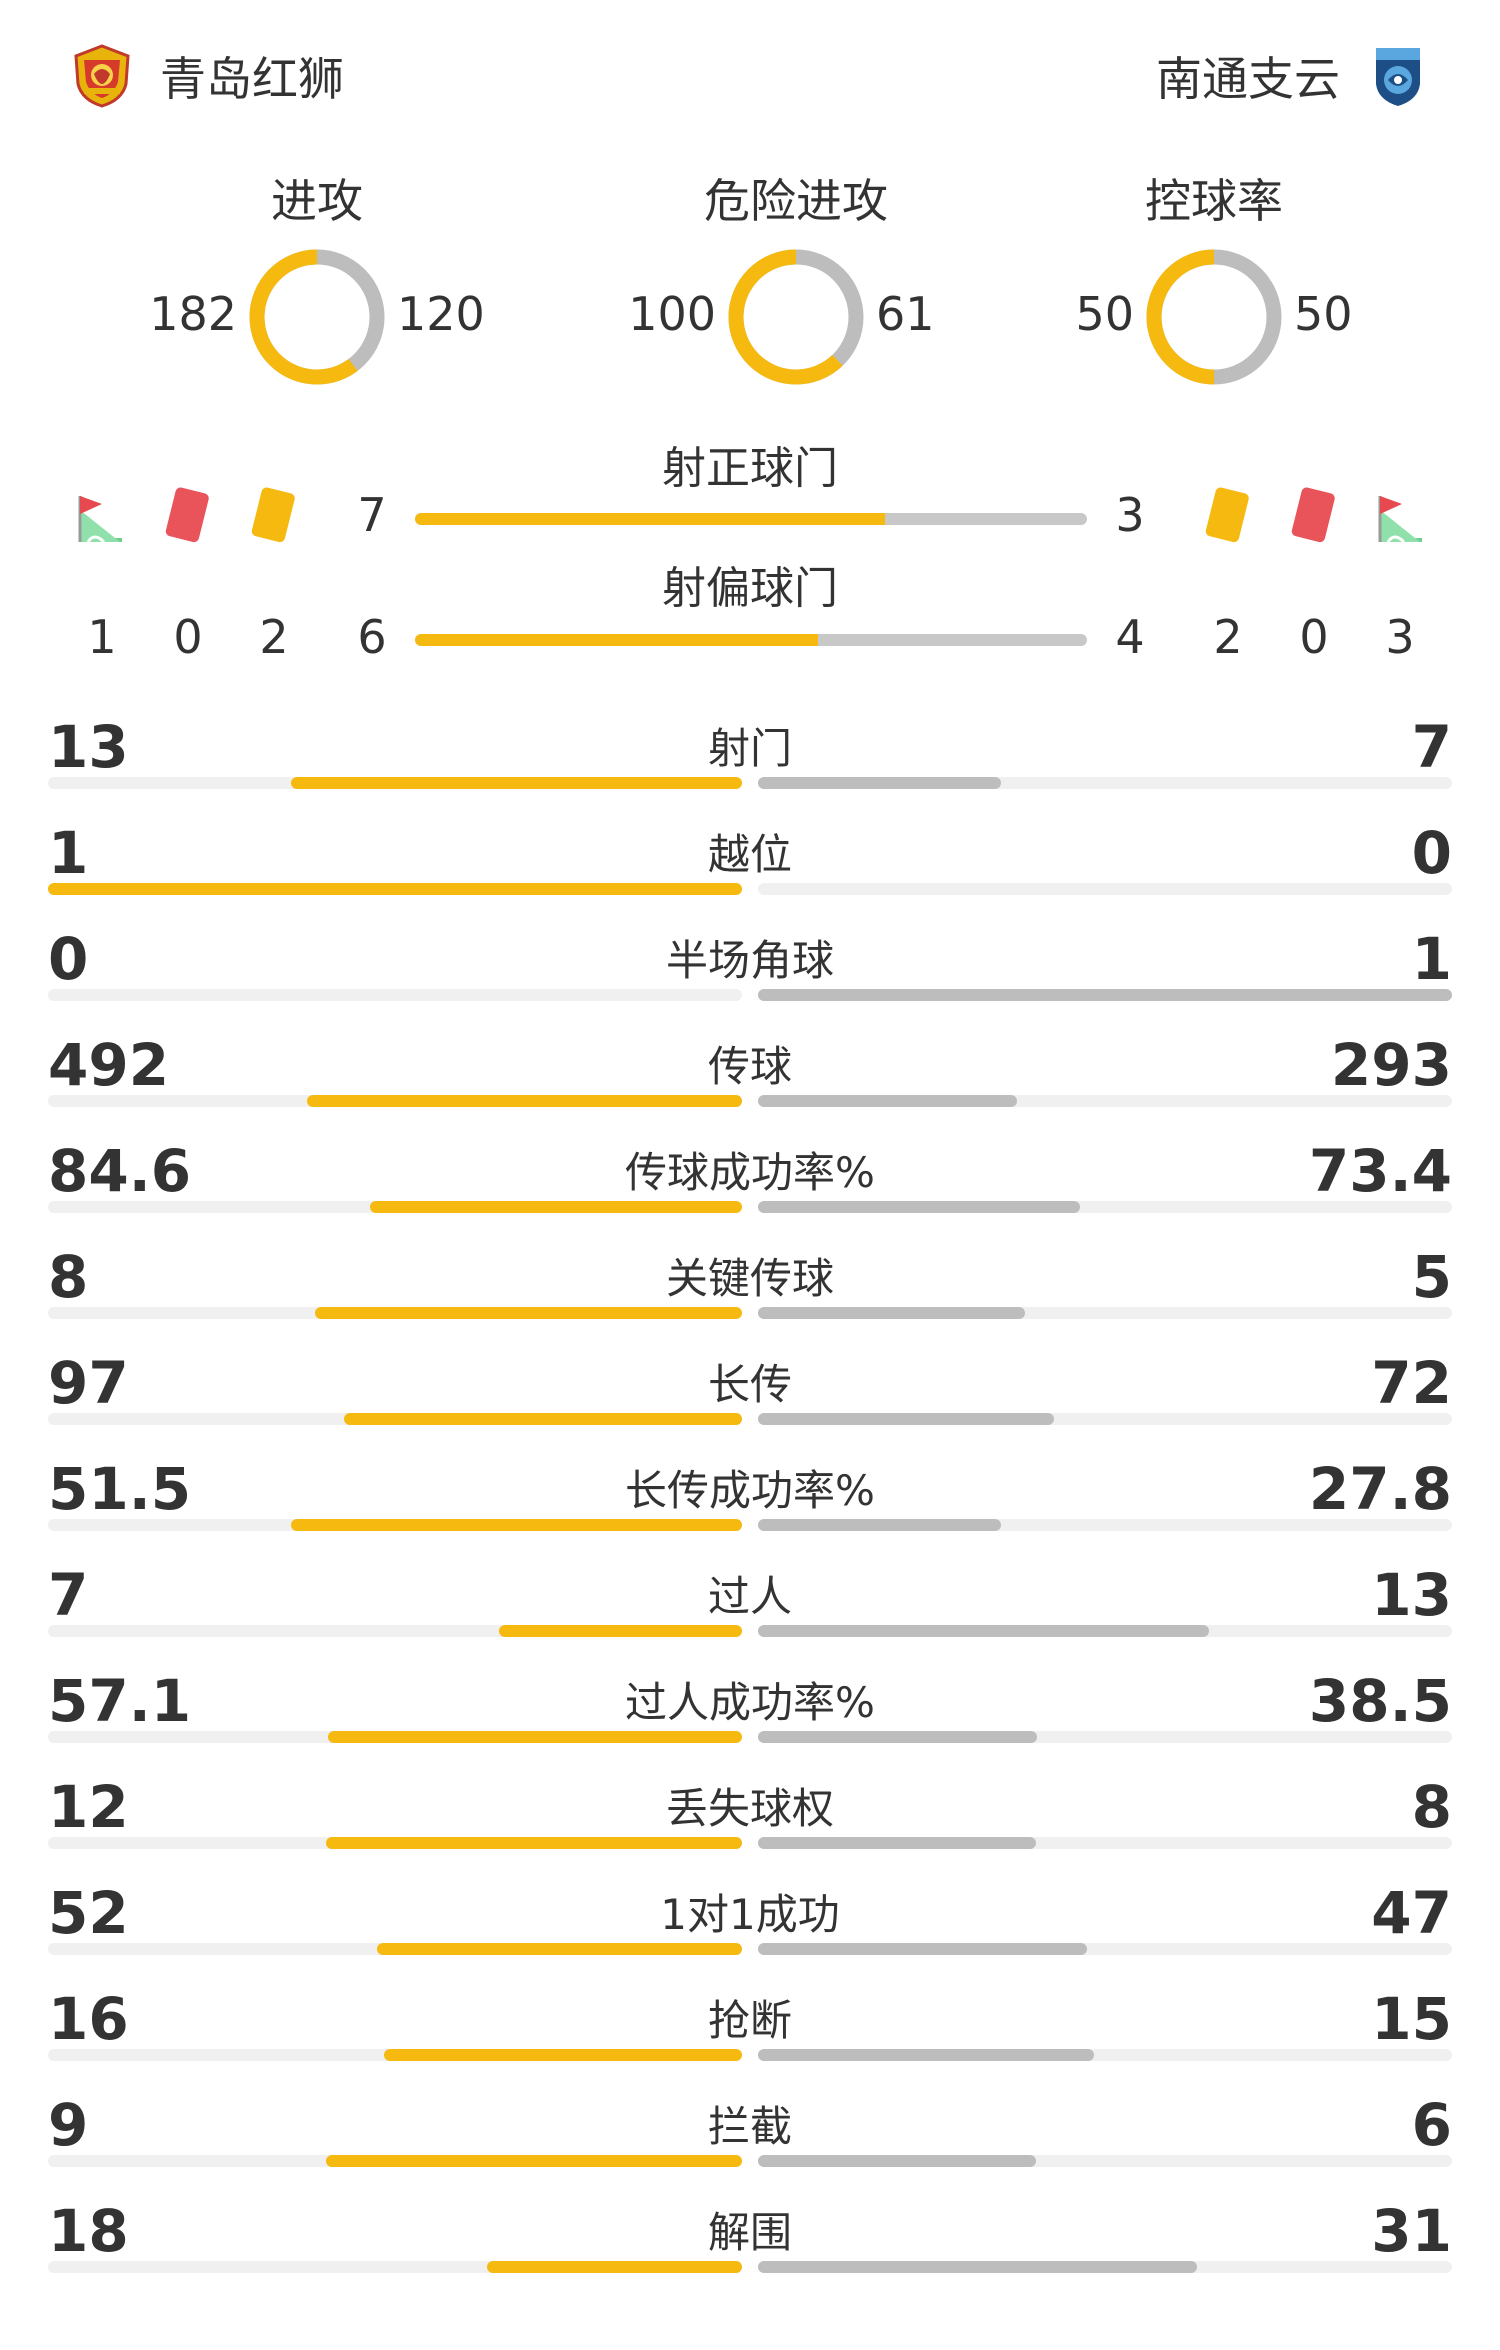 This screenshot has height=2350, width=1500. I want to click on donut-possession: 控球率 50 50, so click(1214, 290).